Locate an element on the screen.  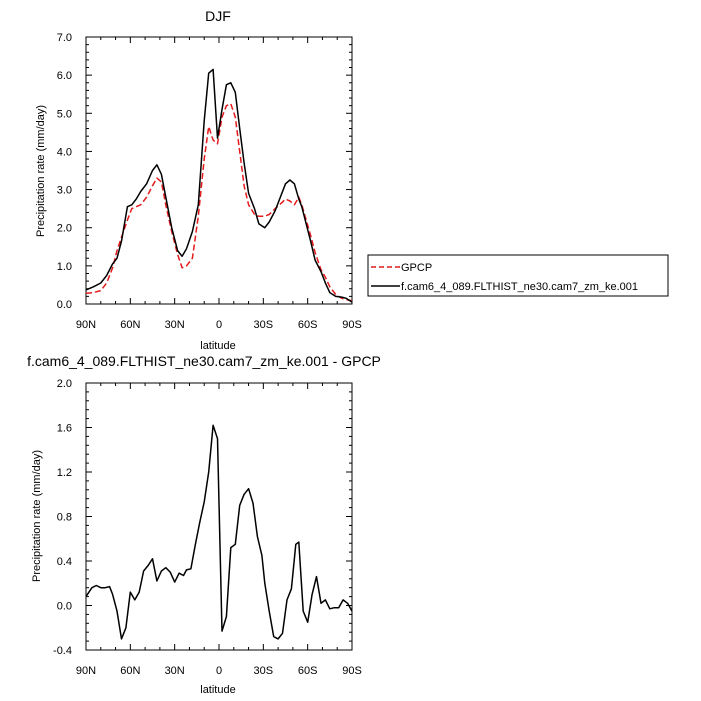
y-tick-label: 4.0 is located at coordinates (64, 152).